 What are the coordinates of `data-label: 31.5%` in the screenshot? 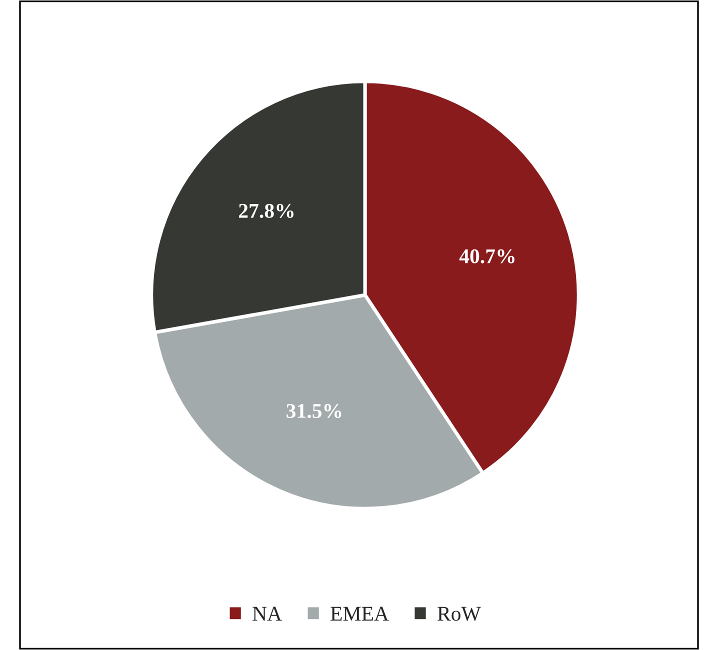 It's located at (314, 411).